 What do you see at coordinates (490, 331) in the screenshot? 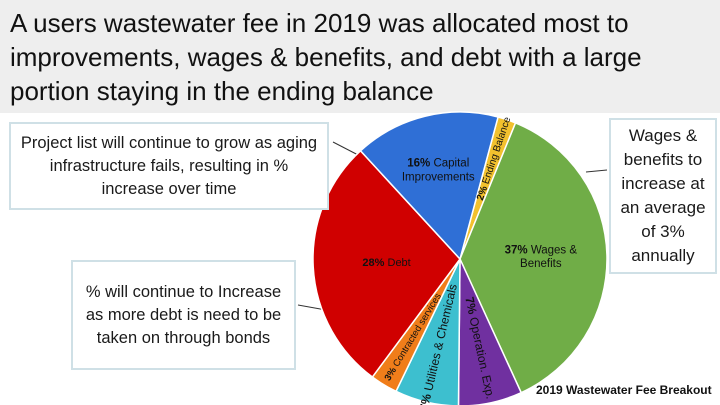
I see `pie-slice-operation-exp-` at bounding box center [490, 331].